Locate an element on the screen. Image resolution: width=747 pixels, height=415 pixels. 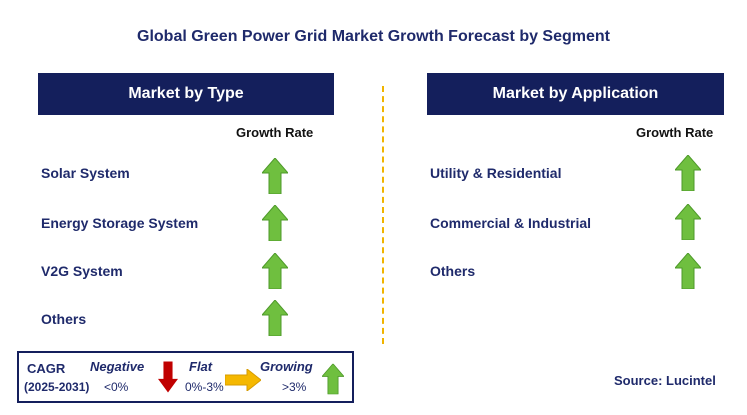
market-by-application-header: Market by Application is located at coordinates (575, 94).